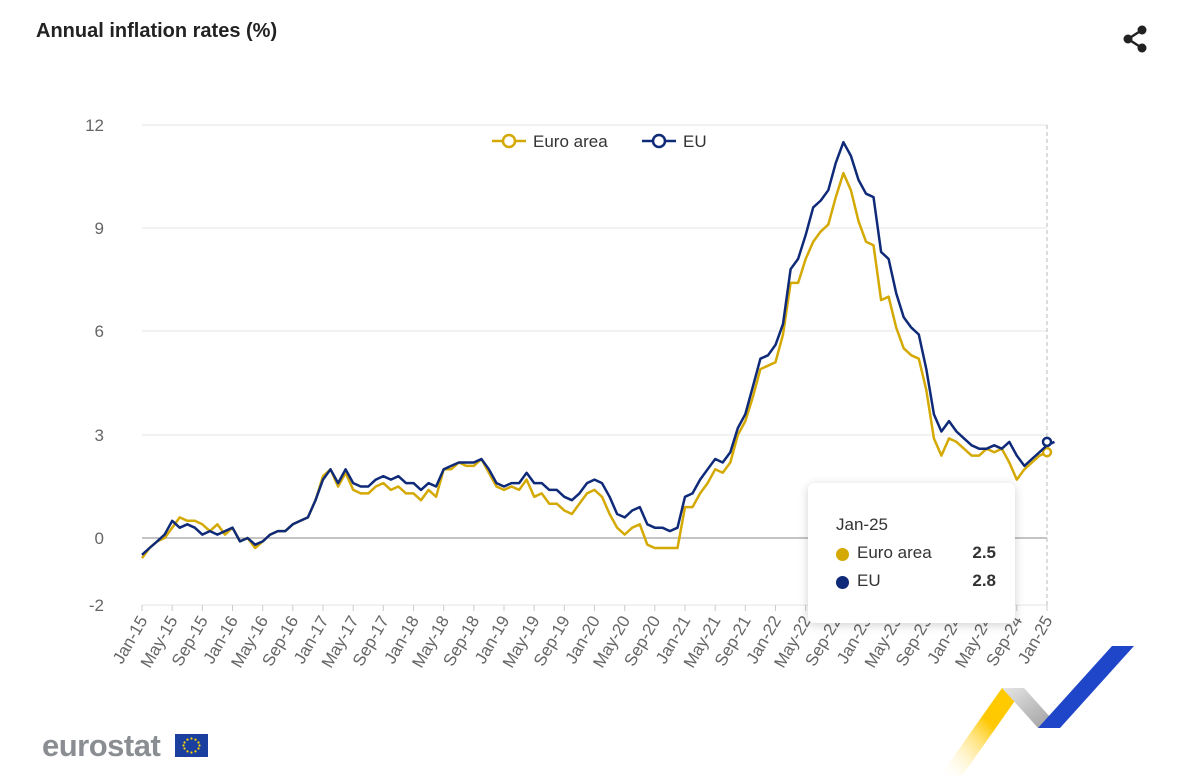  Describe the element at coordinates (191, 745) in the screenshot. I see `eu-flag-icon` at that location.